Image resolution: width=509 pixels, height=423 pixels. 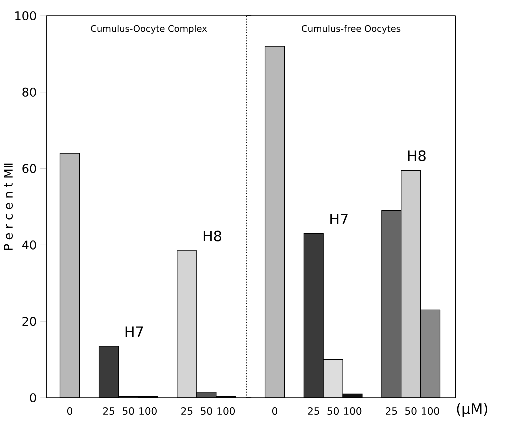 I want to click on text: Cumulus-Oocyte Complex, so click(x=149, y=29).